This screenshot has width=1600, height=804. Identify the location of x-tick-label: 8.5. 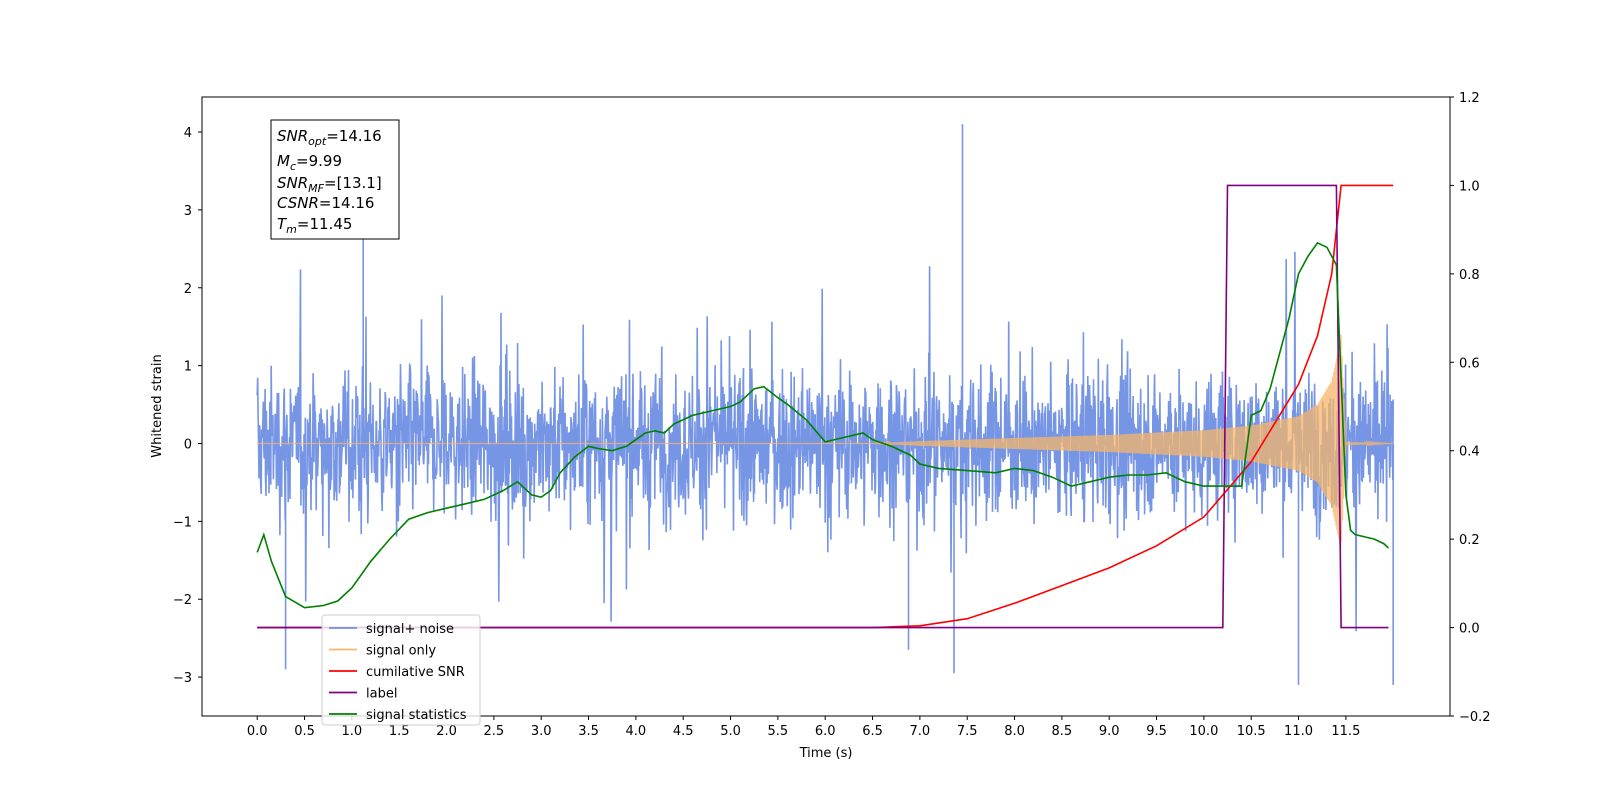
(1062, 731).